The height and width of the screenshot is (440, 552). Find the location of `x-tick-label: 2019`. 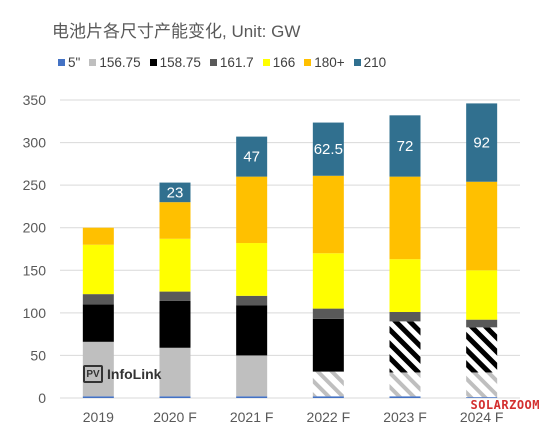

x-tick-label: 2019 is located at coordinates (98, 417).